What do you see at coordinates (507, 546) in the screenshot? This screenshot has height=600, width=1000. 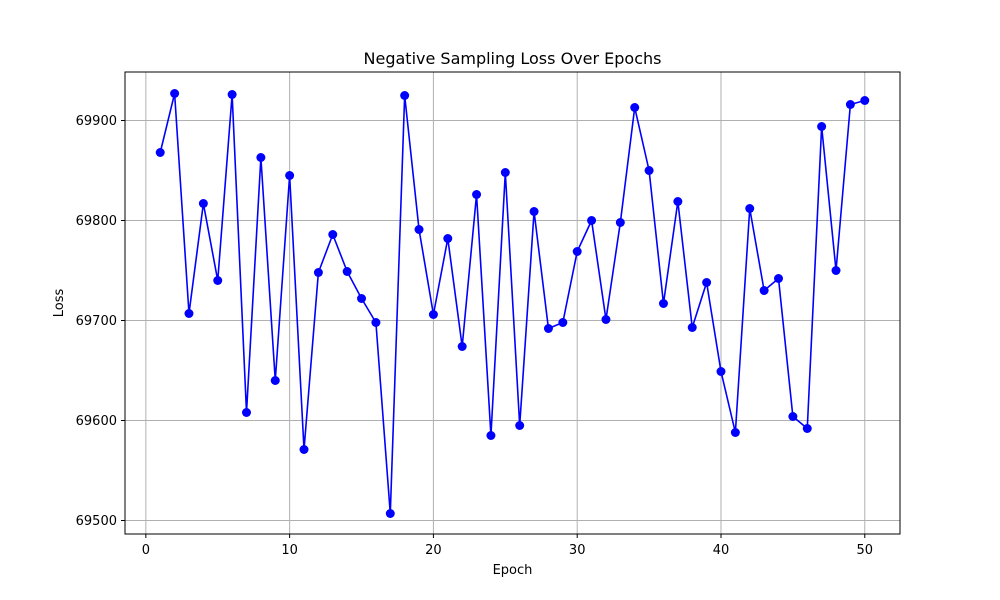 I see `x-axis-ticks: 0 10 20 30 40 50` at bounding box center [507, 546].